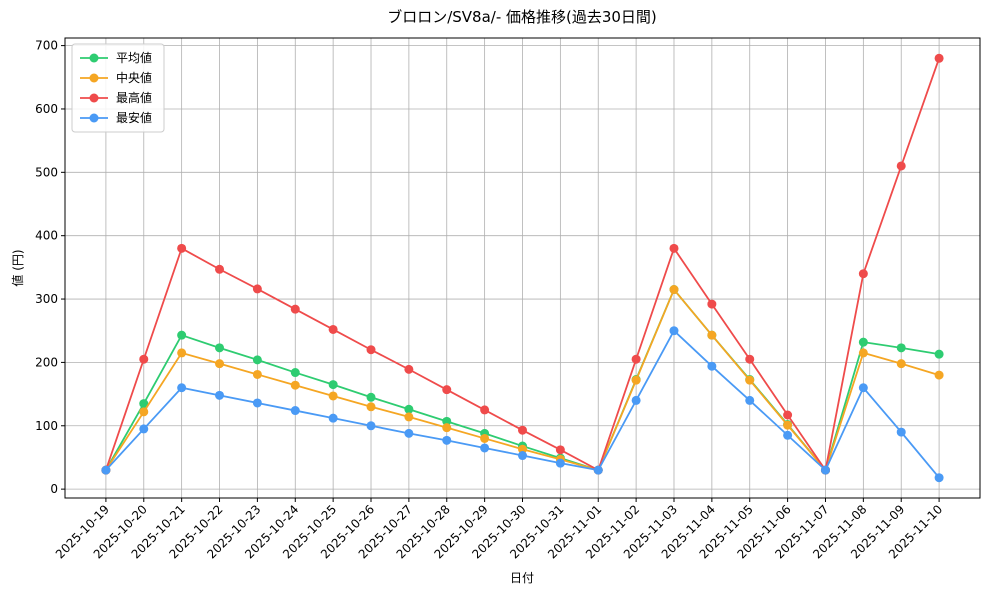 The image size is (1000, 604). What do you see at coordinates (118, 88) in the screenshot?
I see `legend-box` at bounding box center [118, 88].